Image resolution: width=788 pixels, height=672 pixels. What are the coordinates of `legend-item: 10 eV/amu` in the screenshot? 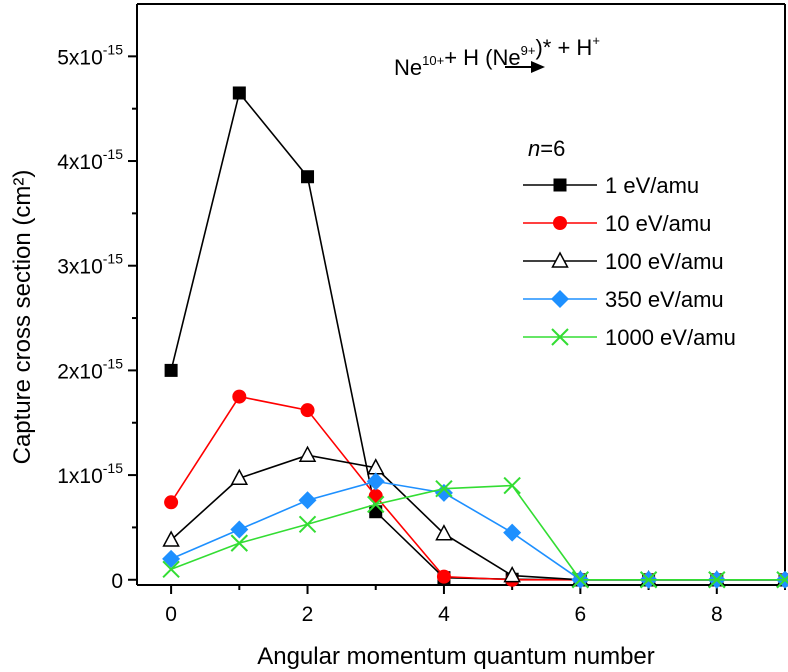 It's located at (617, 223).